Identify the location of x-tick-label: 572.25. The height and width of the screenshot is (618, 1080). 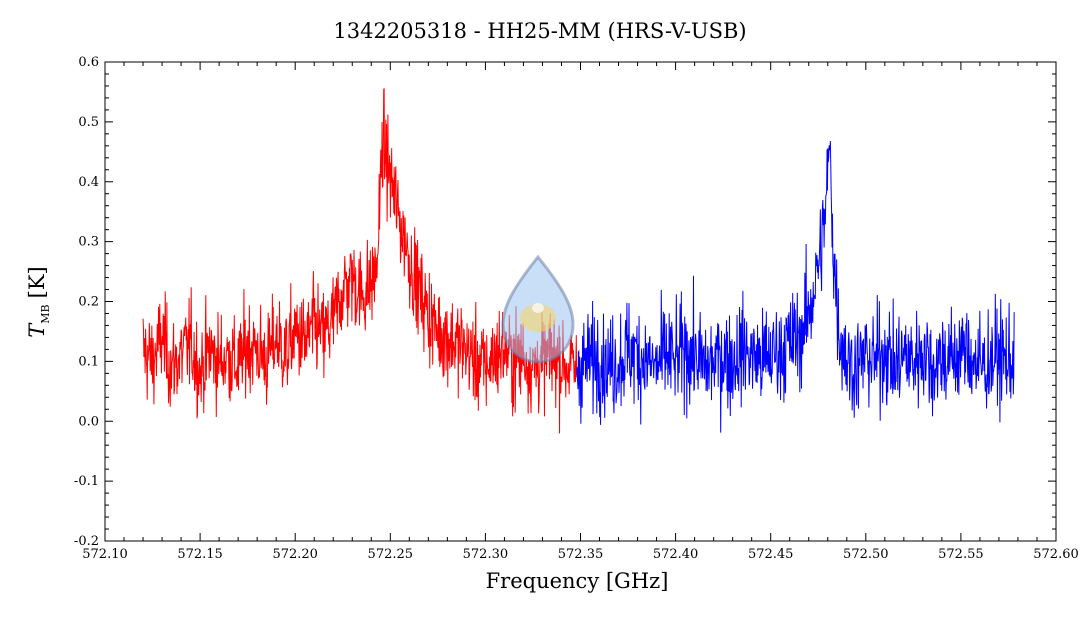
(391, 554).